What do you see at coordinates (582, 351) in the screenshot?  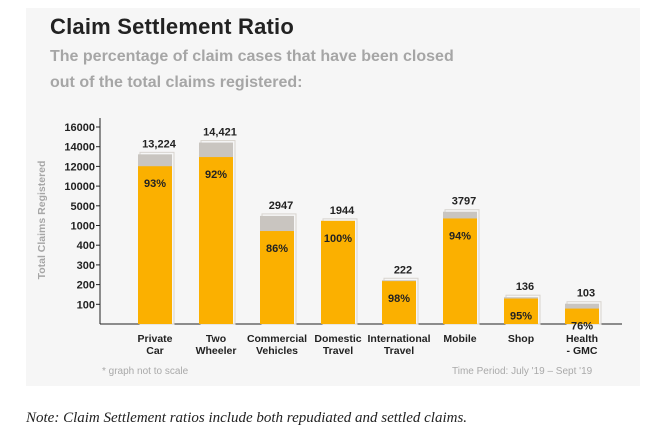 I see `category-label: - GMC` at bounding box center [582, 351].